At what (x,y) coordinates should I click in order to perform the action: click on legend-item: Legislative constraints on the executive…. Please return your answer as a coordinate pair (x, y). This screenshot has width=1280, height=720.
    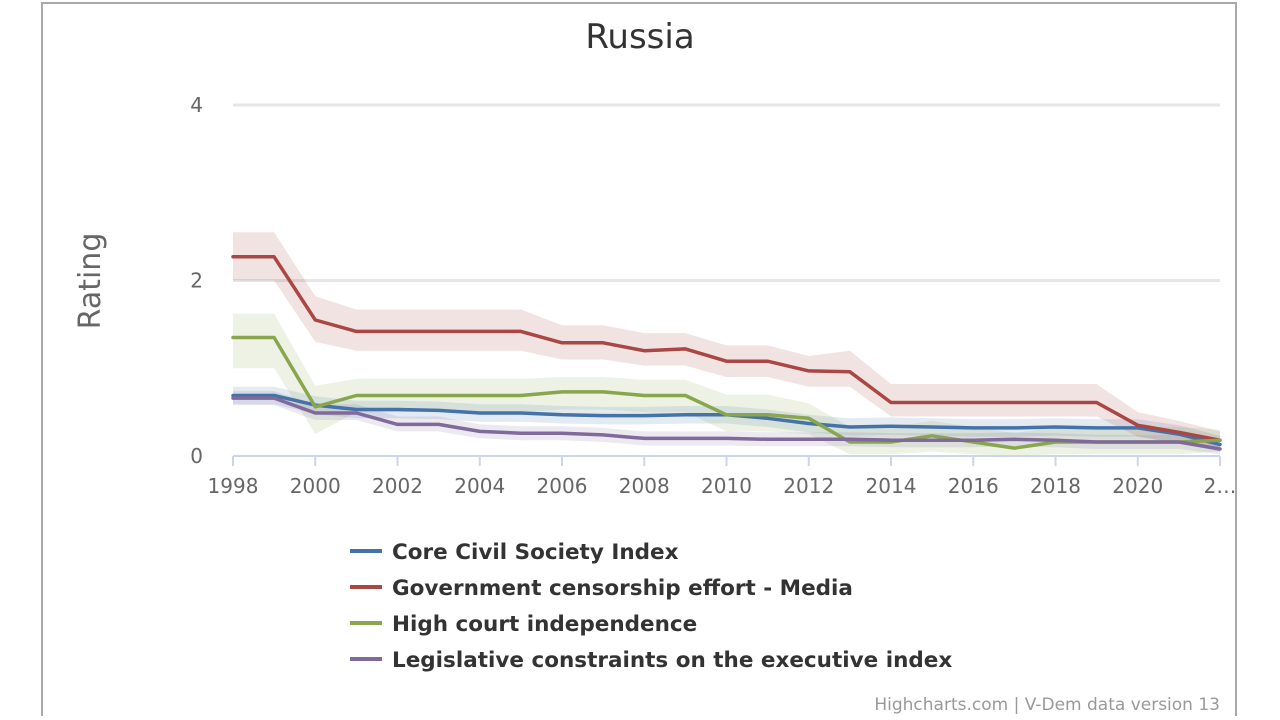
    Looking at the image, I should click on (651, 660).